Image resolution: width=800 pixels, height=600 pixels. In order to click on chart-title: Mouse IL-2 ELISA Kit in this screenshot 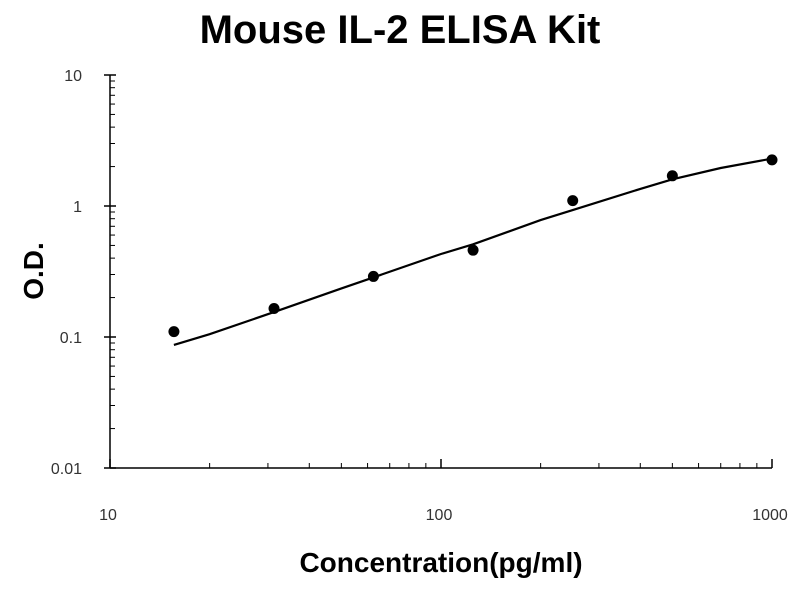, I will do `click(400, 30)`.